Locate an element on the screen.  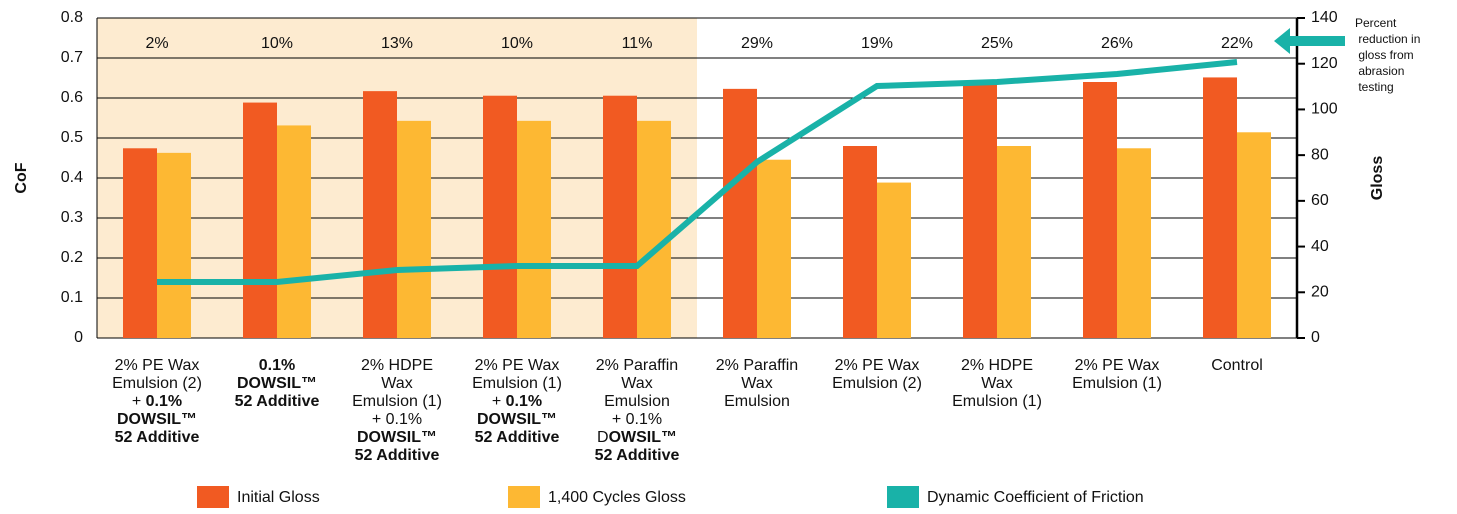
y2-tick-label: 20 is located at coordinates (1320, 292).